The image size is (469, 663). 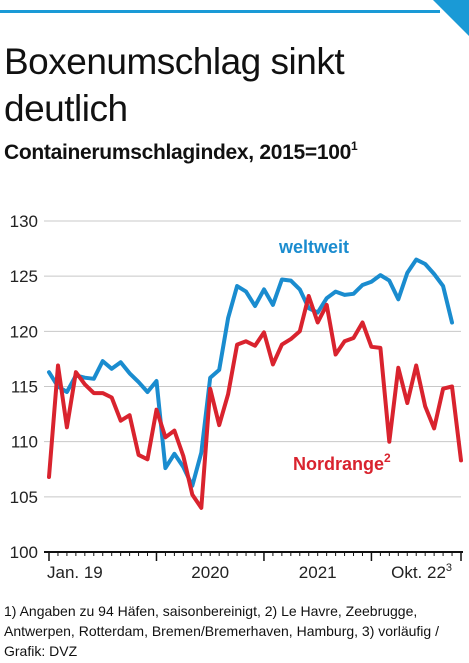 I want to click on y-tick-label: 115, so click(x=24, y=387).